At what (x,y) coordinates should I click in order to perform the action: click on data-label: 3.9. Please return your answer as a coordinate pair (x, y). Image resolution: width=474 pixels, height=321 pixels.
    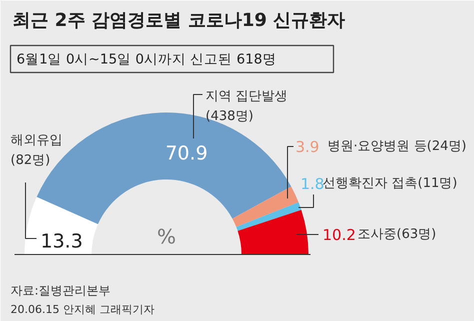
    Looking at the image, I should click on (308, 147).